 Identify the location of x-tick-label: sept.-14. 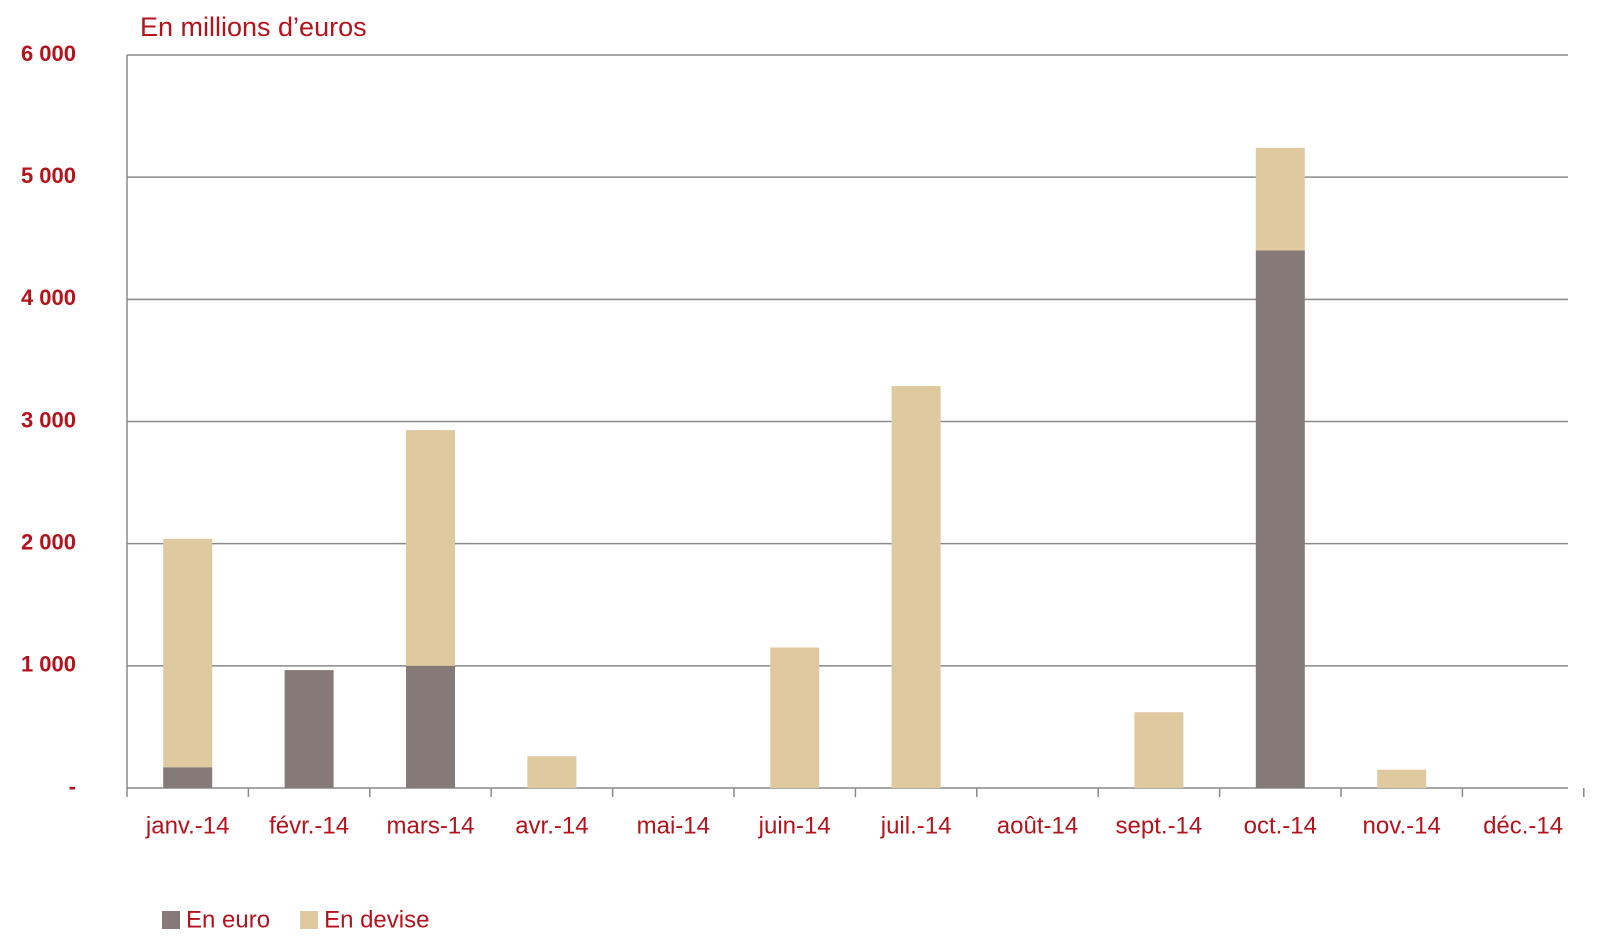
(1159, 825).